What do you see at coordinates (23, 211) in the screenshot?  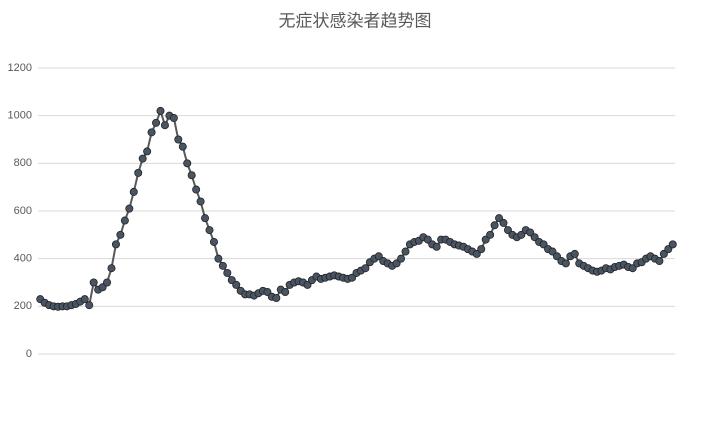 I see `y-tick-label: 600` at bounding box center [23, 211].